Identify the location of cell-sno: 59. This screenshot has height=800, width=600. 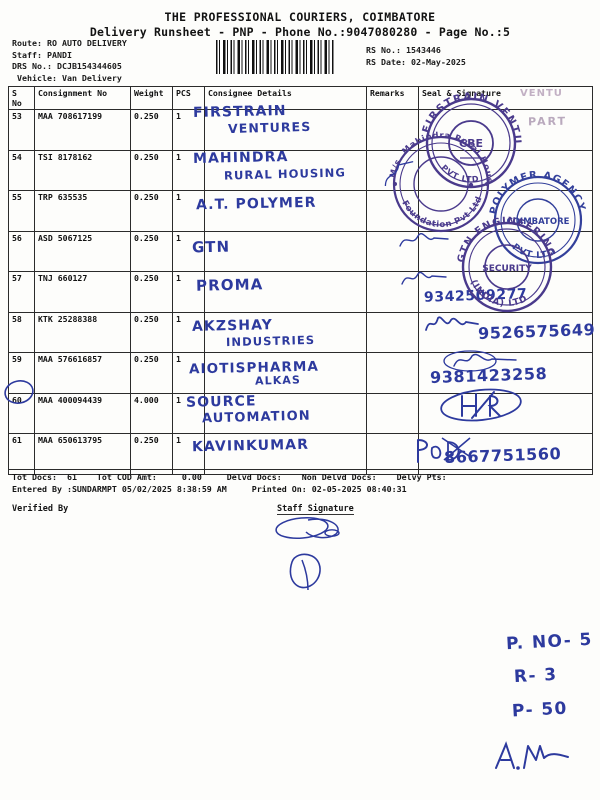
(21, 373).